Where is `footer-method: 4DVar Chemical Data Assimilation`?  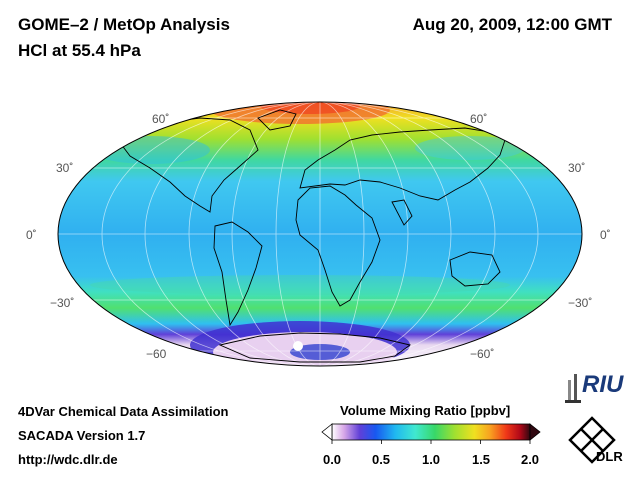 footer-method: 4DVar Chemical Data Assimilation is located at coordinates (123, 411).